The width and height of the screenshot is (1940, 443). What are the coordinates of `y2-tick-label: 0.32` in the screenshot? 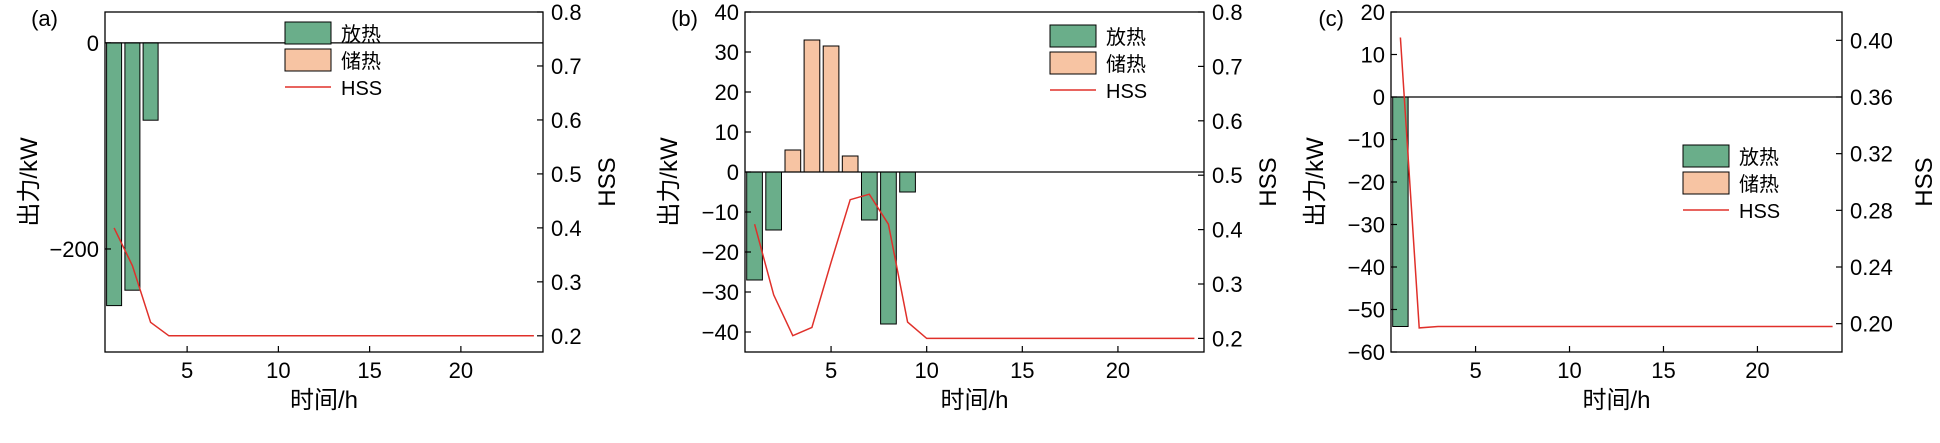 It's located at (1871, 154).